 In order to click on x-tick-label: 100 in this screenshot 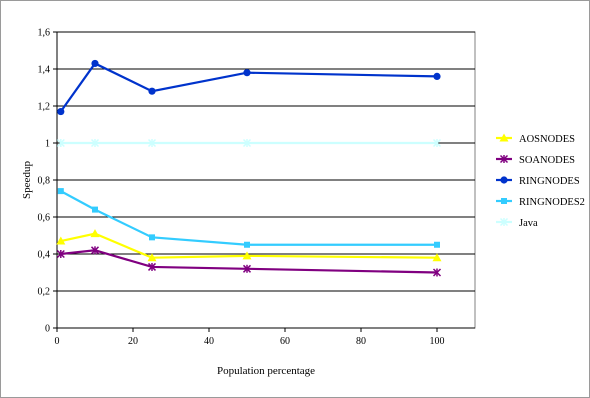, I will do `click(437, 341)`.